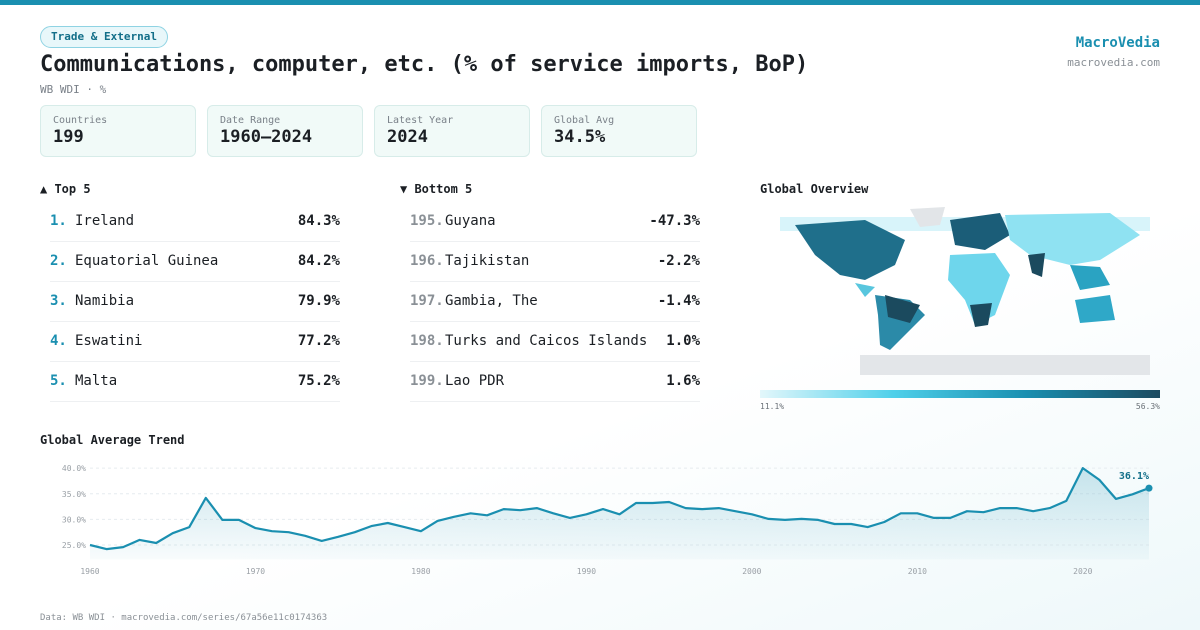  What do you see at coordinates (427, 381) in the screenshot?
I see `rank: 199.` at bounding box center [427, 381].